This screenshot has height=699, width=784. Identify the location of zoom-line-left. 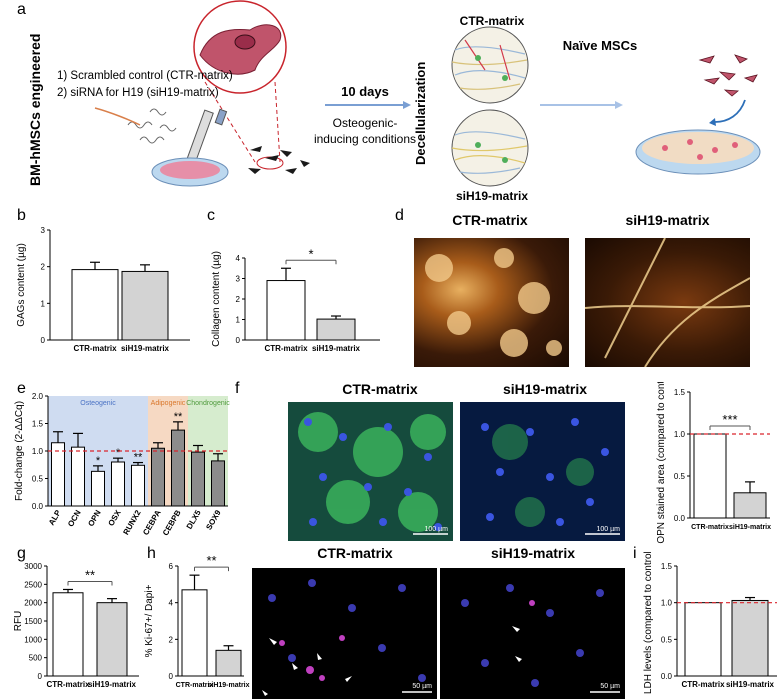
(230, 122).